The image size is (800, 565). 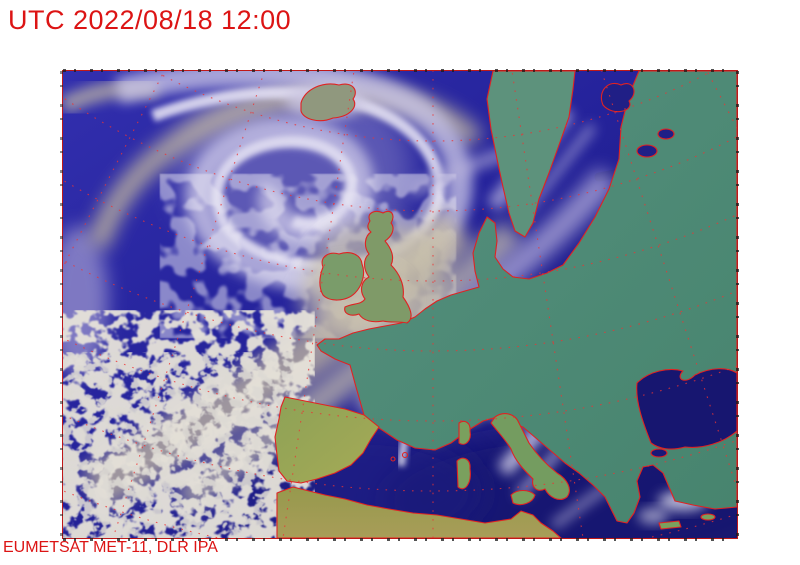 What do you see at coordinates (110, 547) in the screenshot?
I see `credit-label: EUMETSAT MET-11, DLR IPA` at bounding box center [110, 547].